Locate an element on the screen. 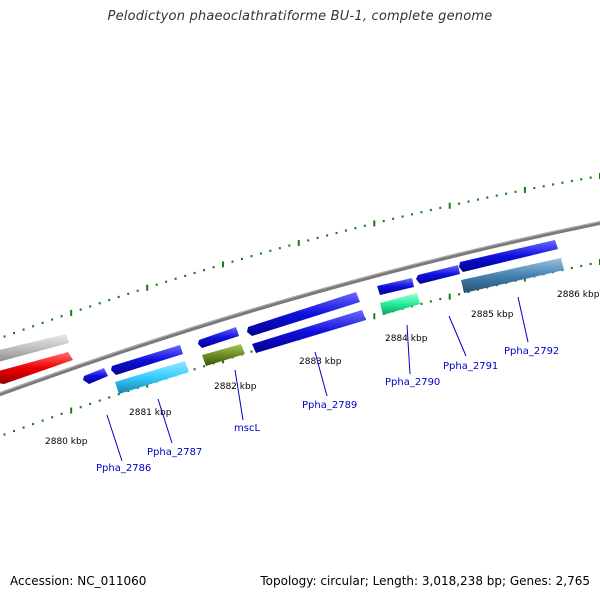  gene-blue-rev-b is located at coordinates (438, 274).